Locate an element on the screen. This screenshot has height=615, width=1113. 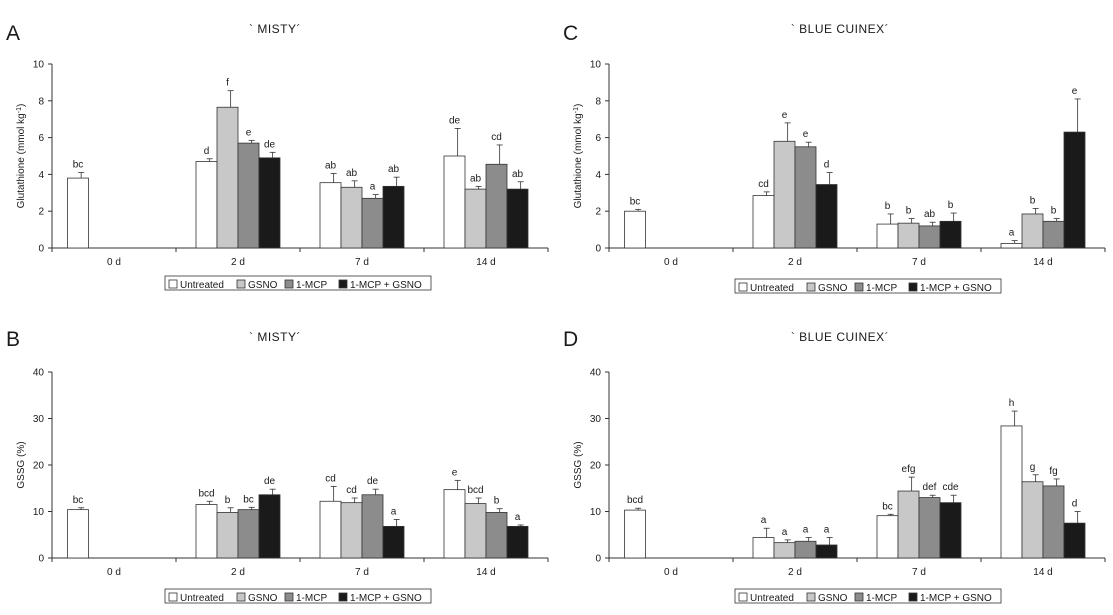
significance-label: d is located at coordinates (207, 151).